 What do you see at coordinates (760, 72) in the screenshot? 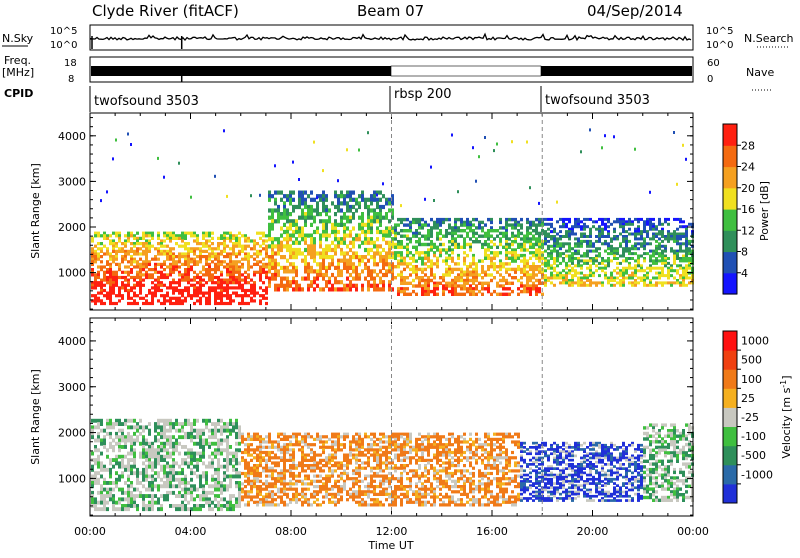
I see `nave-label: Nave` at bounding box center [760, 72].